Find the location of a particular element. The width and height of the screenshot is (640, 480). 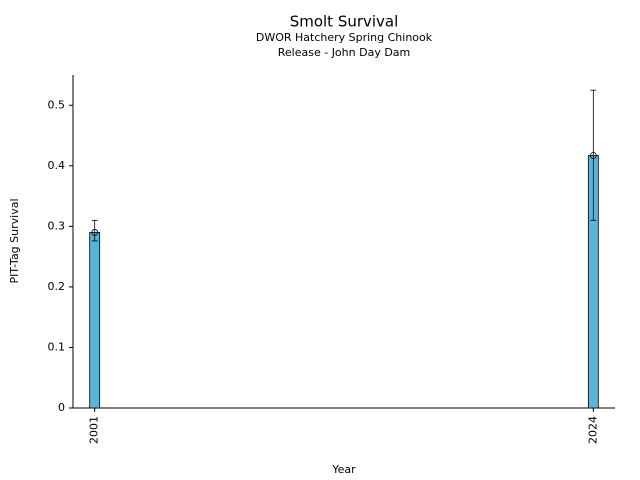

x-tick-label: 2001 is located at coordinates (94, 430).